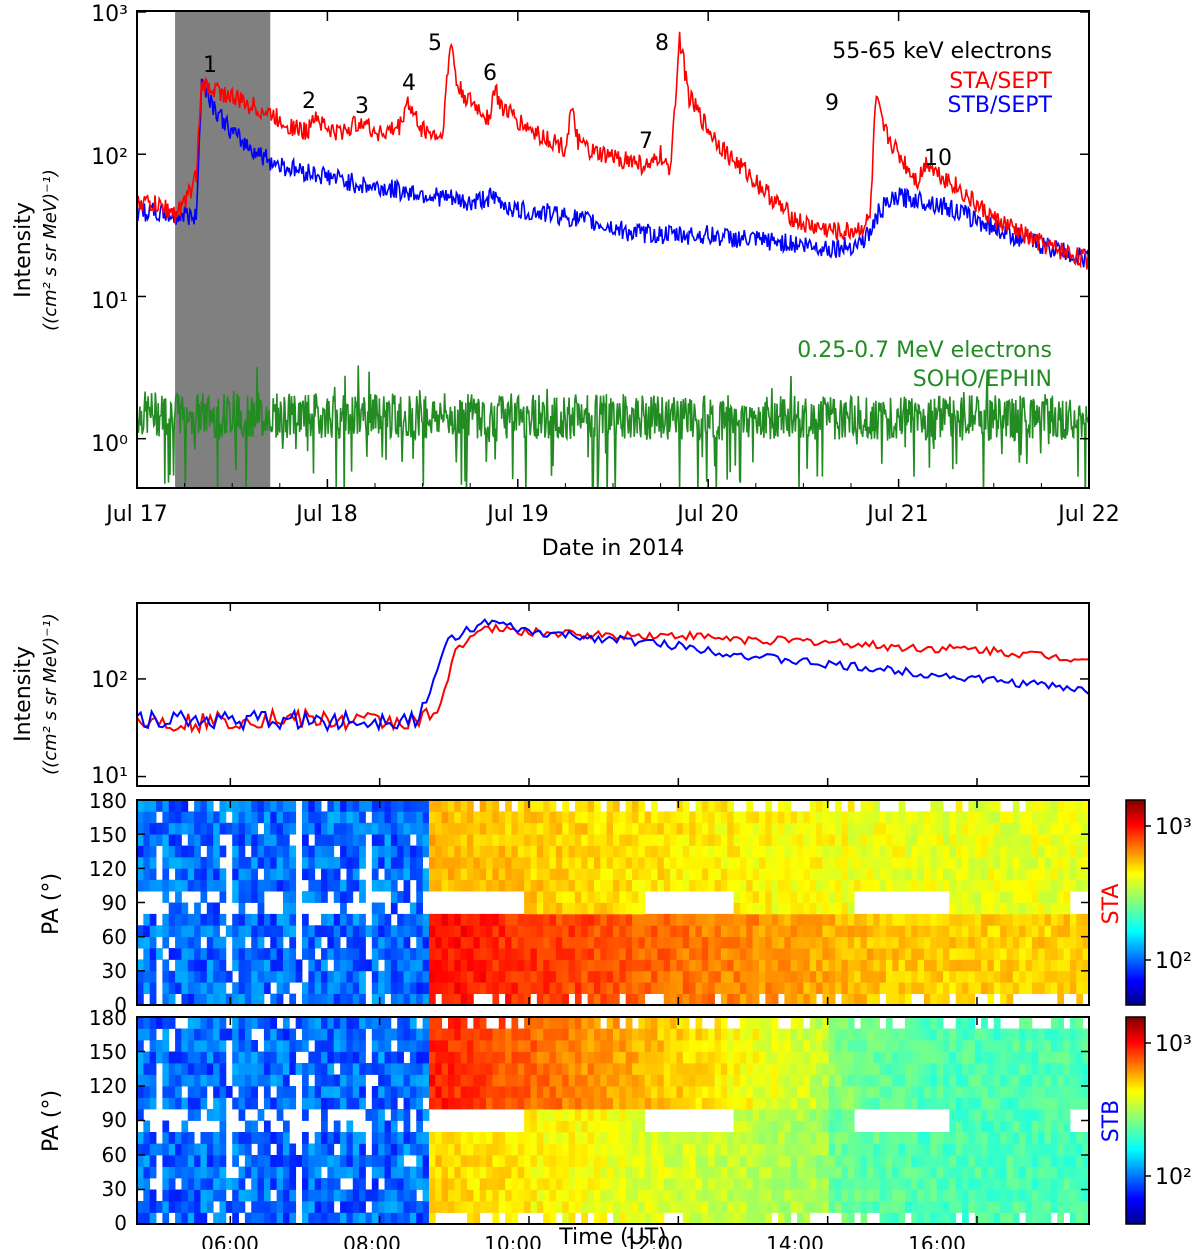 This screenshot has width=1200, height=1249. What do you see at coordinates (210, 65) in the screenshot?
I see `event-label: 1` at bounding box center [210, 65].